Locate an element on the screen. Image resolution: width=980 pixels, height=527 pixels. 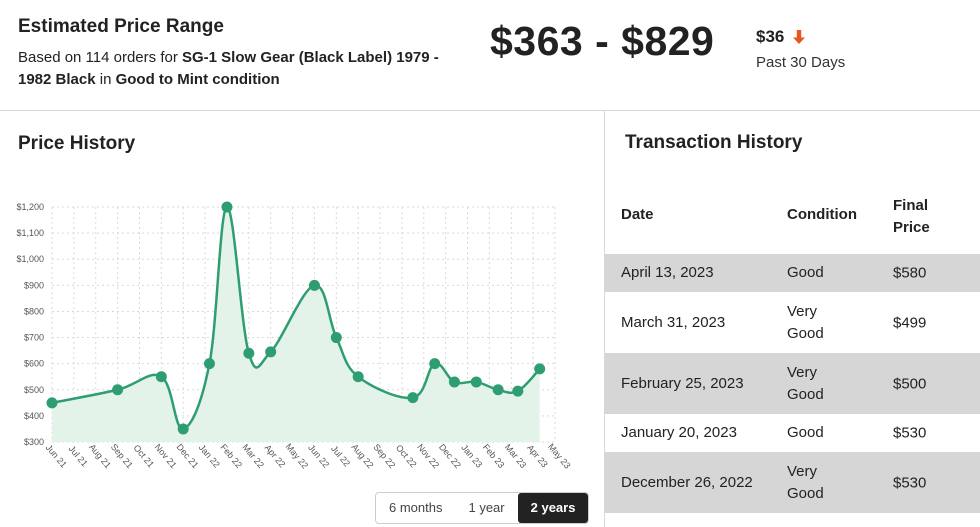
x-tick-label: Oct 21 is located at coordinates (143, 456).